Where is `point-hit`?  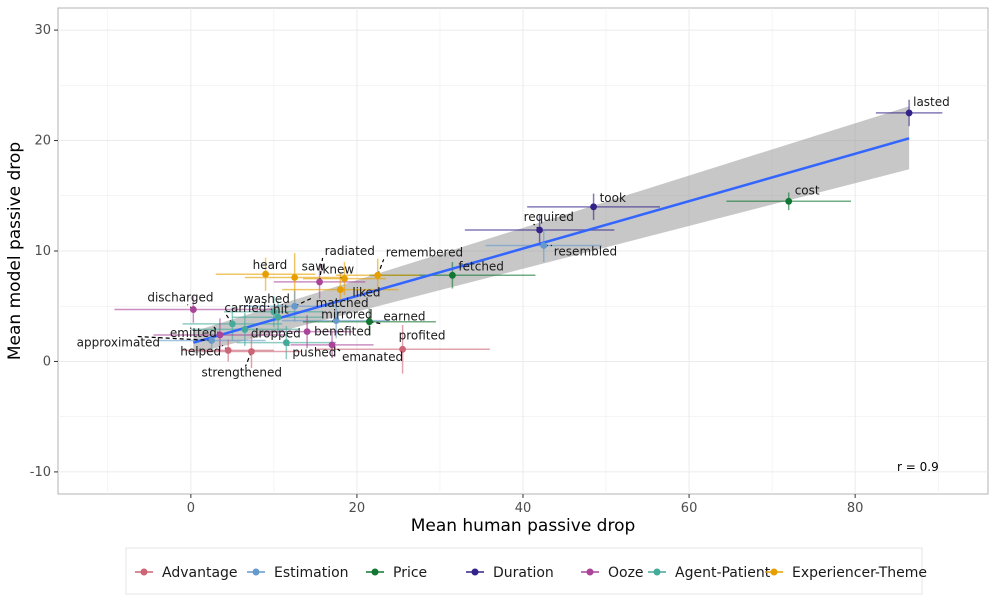
point-hit is located at coordinates (278, 317).